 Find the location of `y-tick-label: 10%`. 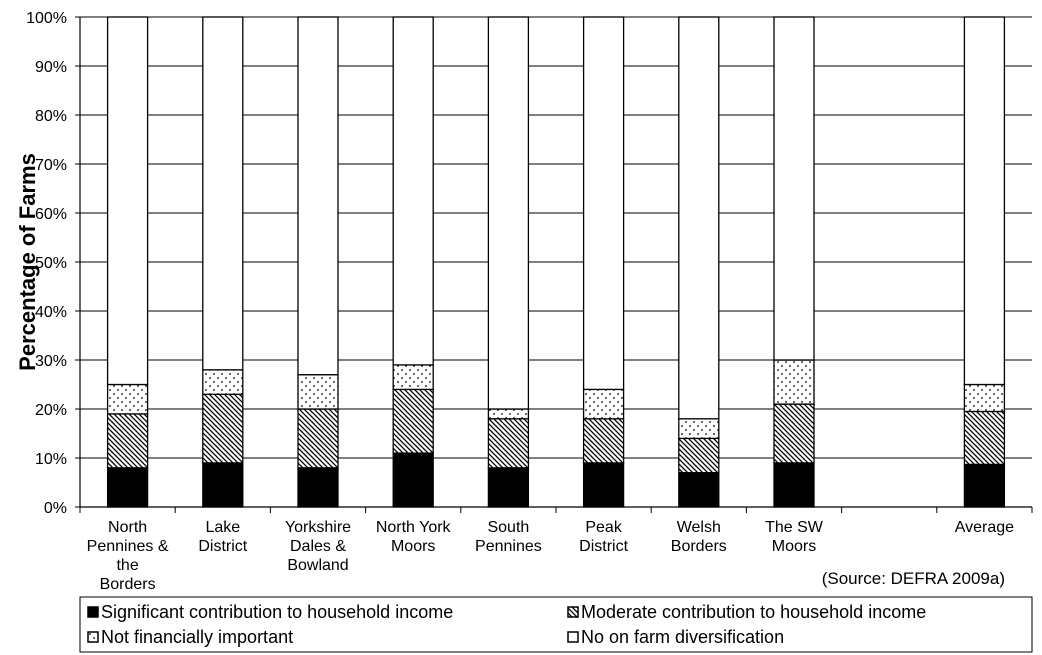

y-tick-label: 10% is located at coordinates (51, 459).